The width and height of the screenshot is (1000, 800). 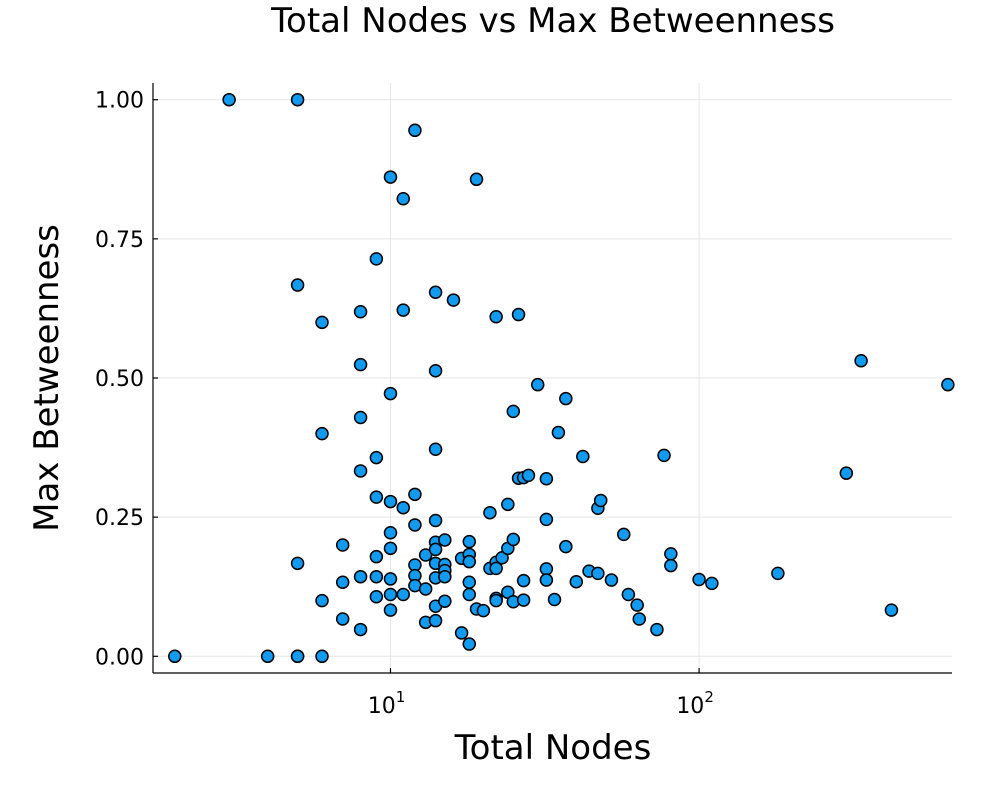 What do you see at coordinates (541, 693) in the screenshot?
I see `x-ticks: 10¹ 10²` at bounding box center [541, 693].